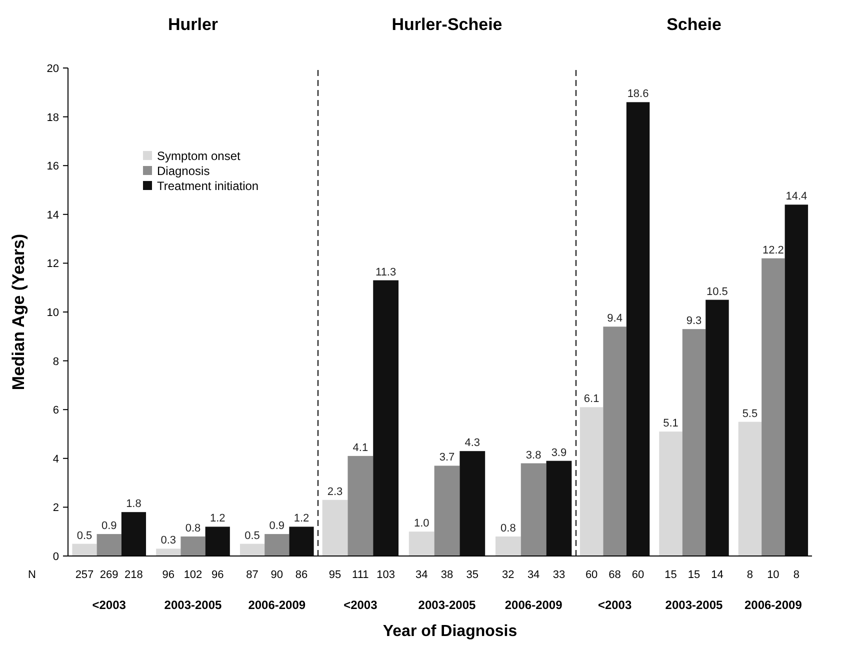 Image resolution: width=843 pixels, height=649 pixels. Describe the element at coordinates (694, 24) in the screenshot. I see `chart-title: Scheie` at that location.